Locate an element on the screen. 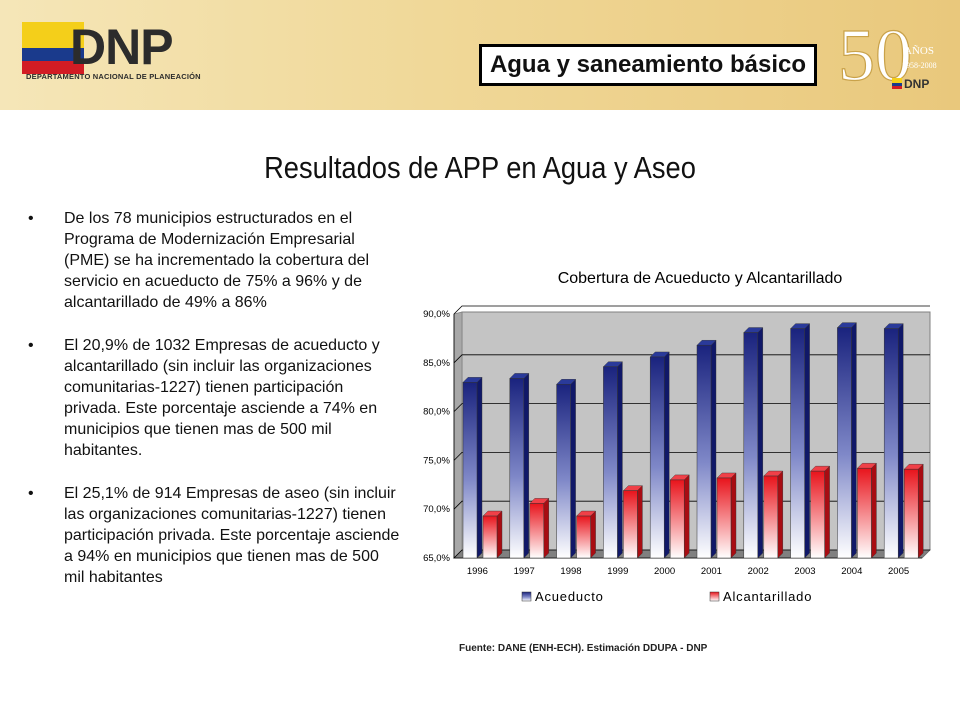 The image size is (960, 720). x-tick-label: 1997 is located at coordinates (524, 571).